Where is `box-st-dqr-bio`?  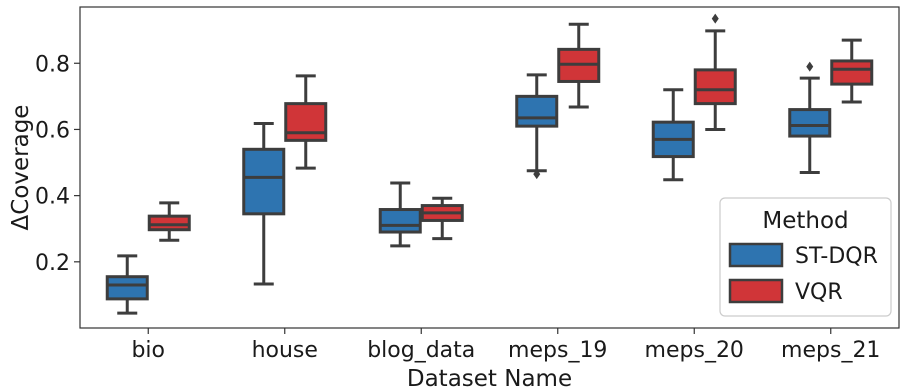 box-st-dqr-bio is located at coordinates (127, 284).